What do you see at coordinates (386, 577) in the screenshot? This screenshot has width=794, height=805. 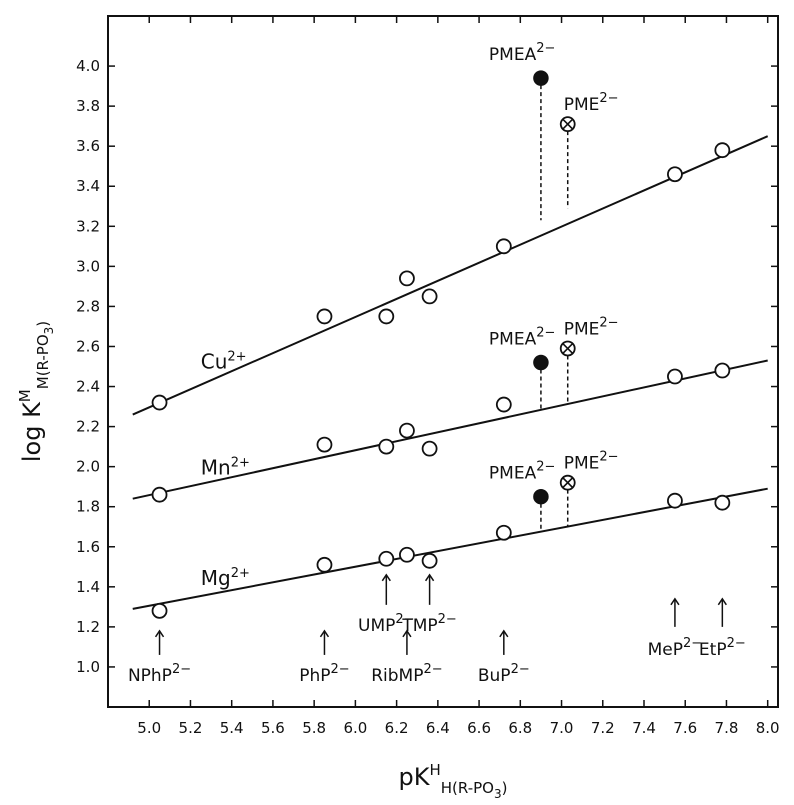 I see `arrowhead-ump` at bounding box center [386, 577].